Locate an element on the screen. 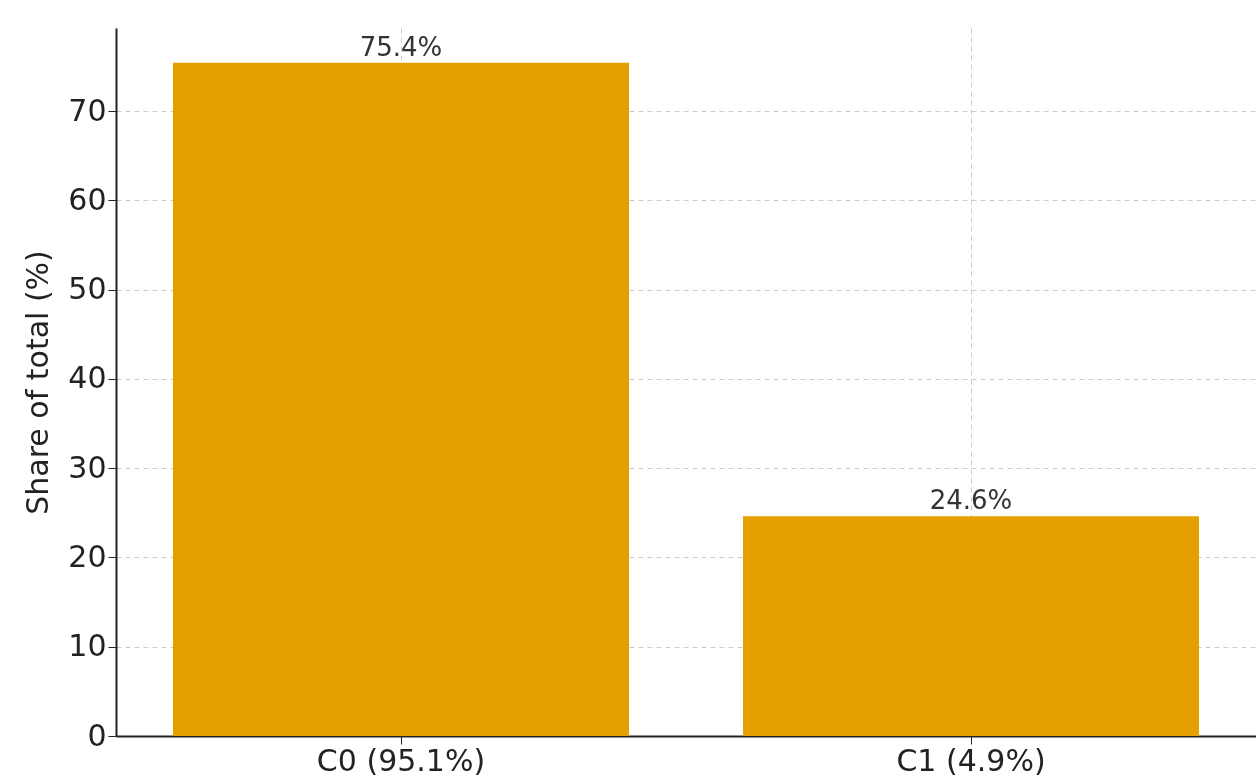  y-tick-label: 50 is located at coordinates (87, 289).